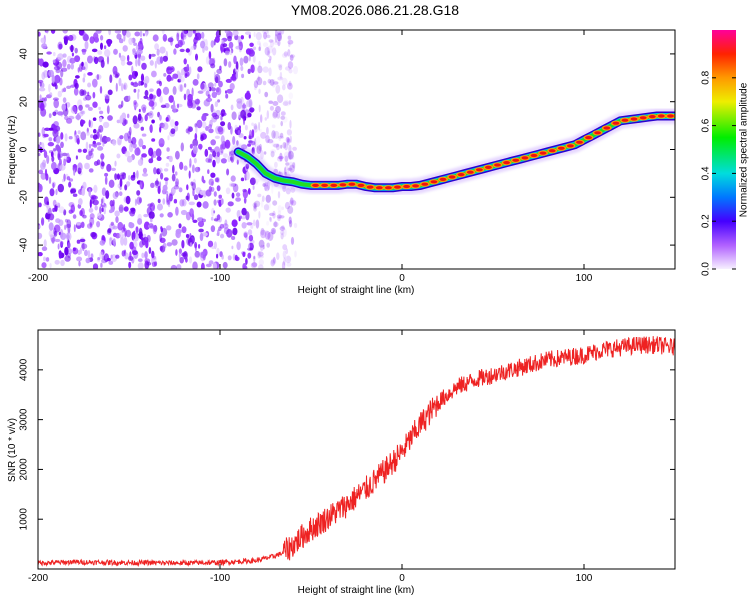 This screenshot has width=750, height=600. Describe the element at coordinates (356, 590) in the screenshot. I see `snr-x-axis-label: Height of straight line (km)` at that location.